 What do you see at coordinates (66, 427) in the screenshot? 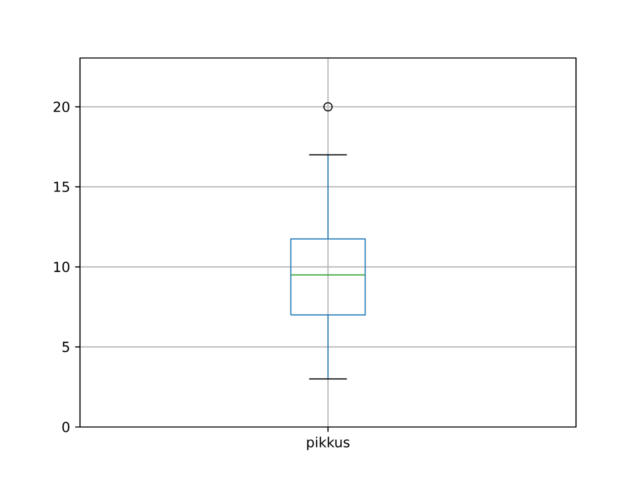
I see `y-tick-label: 0` at bounding box center [66, 427].